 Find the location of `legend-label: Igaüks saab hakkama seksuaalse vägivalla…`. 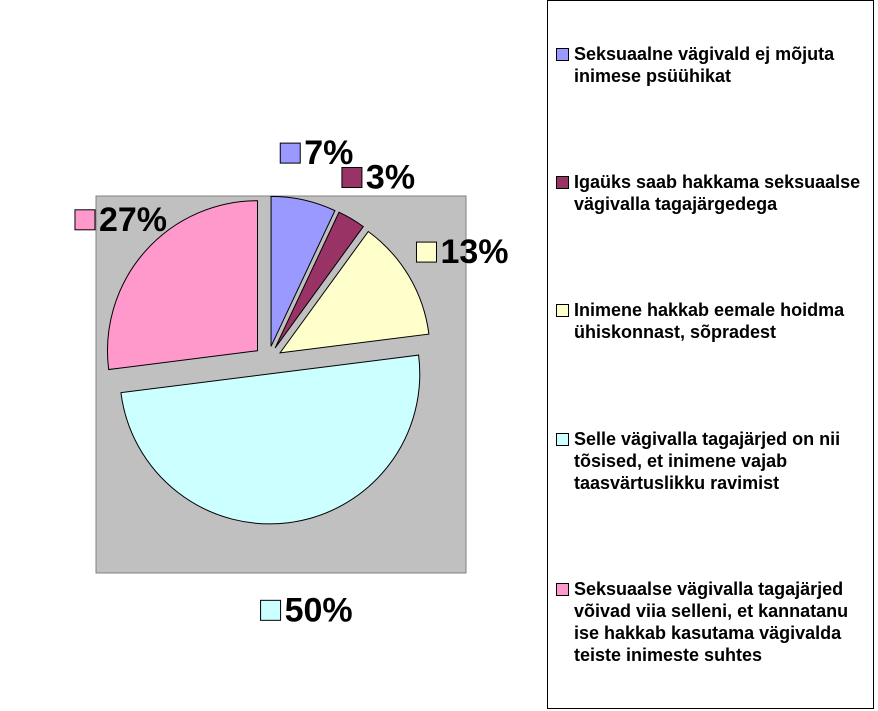

legend-label: Igaüks saab hakkama seksuaalse vägivalla… is located at coordinates (717, 193).